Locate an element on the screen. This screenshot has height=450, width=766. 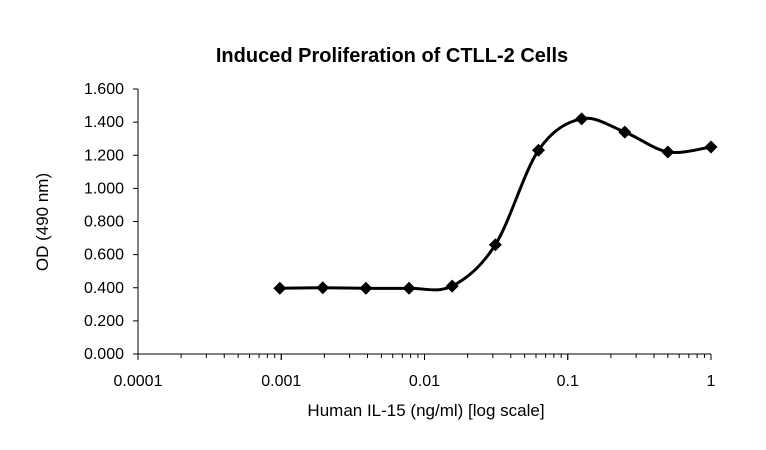
y-tick-label: 1.600 is located at coordinates (104, 89).